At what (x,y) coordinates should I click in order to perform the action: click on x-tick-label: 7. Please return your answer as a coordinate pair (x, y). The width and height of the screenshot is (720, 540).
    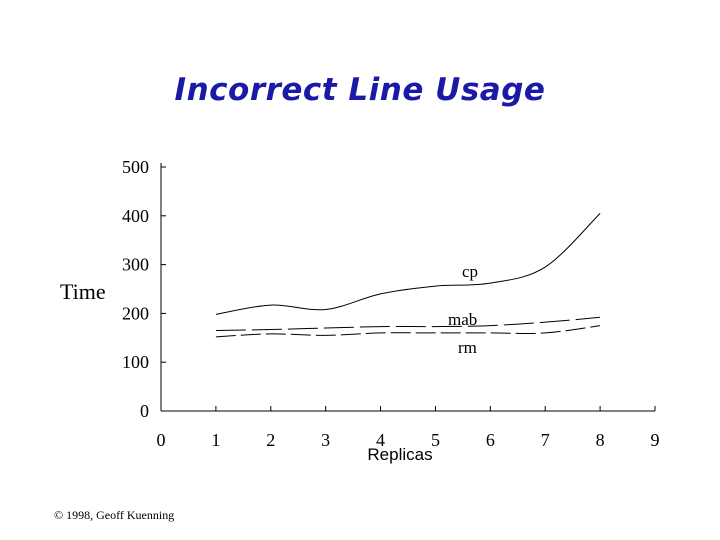
    Looking at the image, I should click on (545, 440).